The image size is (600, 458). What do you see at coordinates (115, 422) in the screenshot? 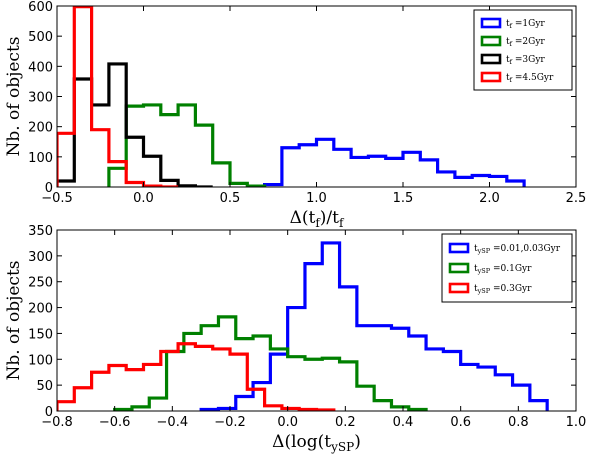
I see `x-tick-label: −0.6` at bounding box center [115, 422].